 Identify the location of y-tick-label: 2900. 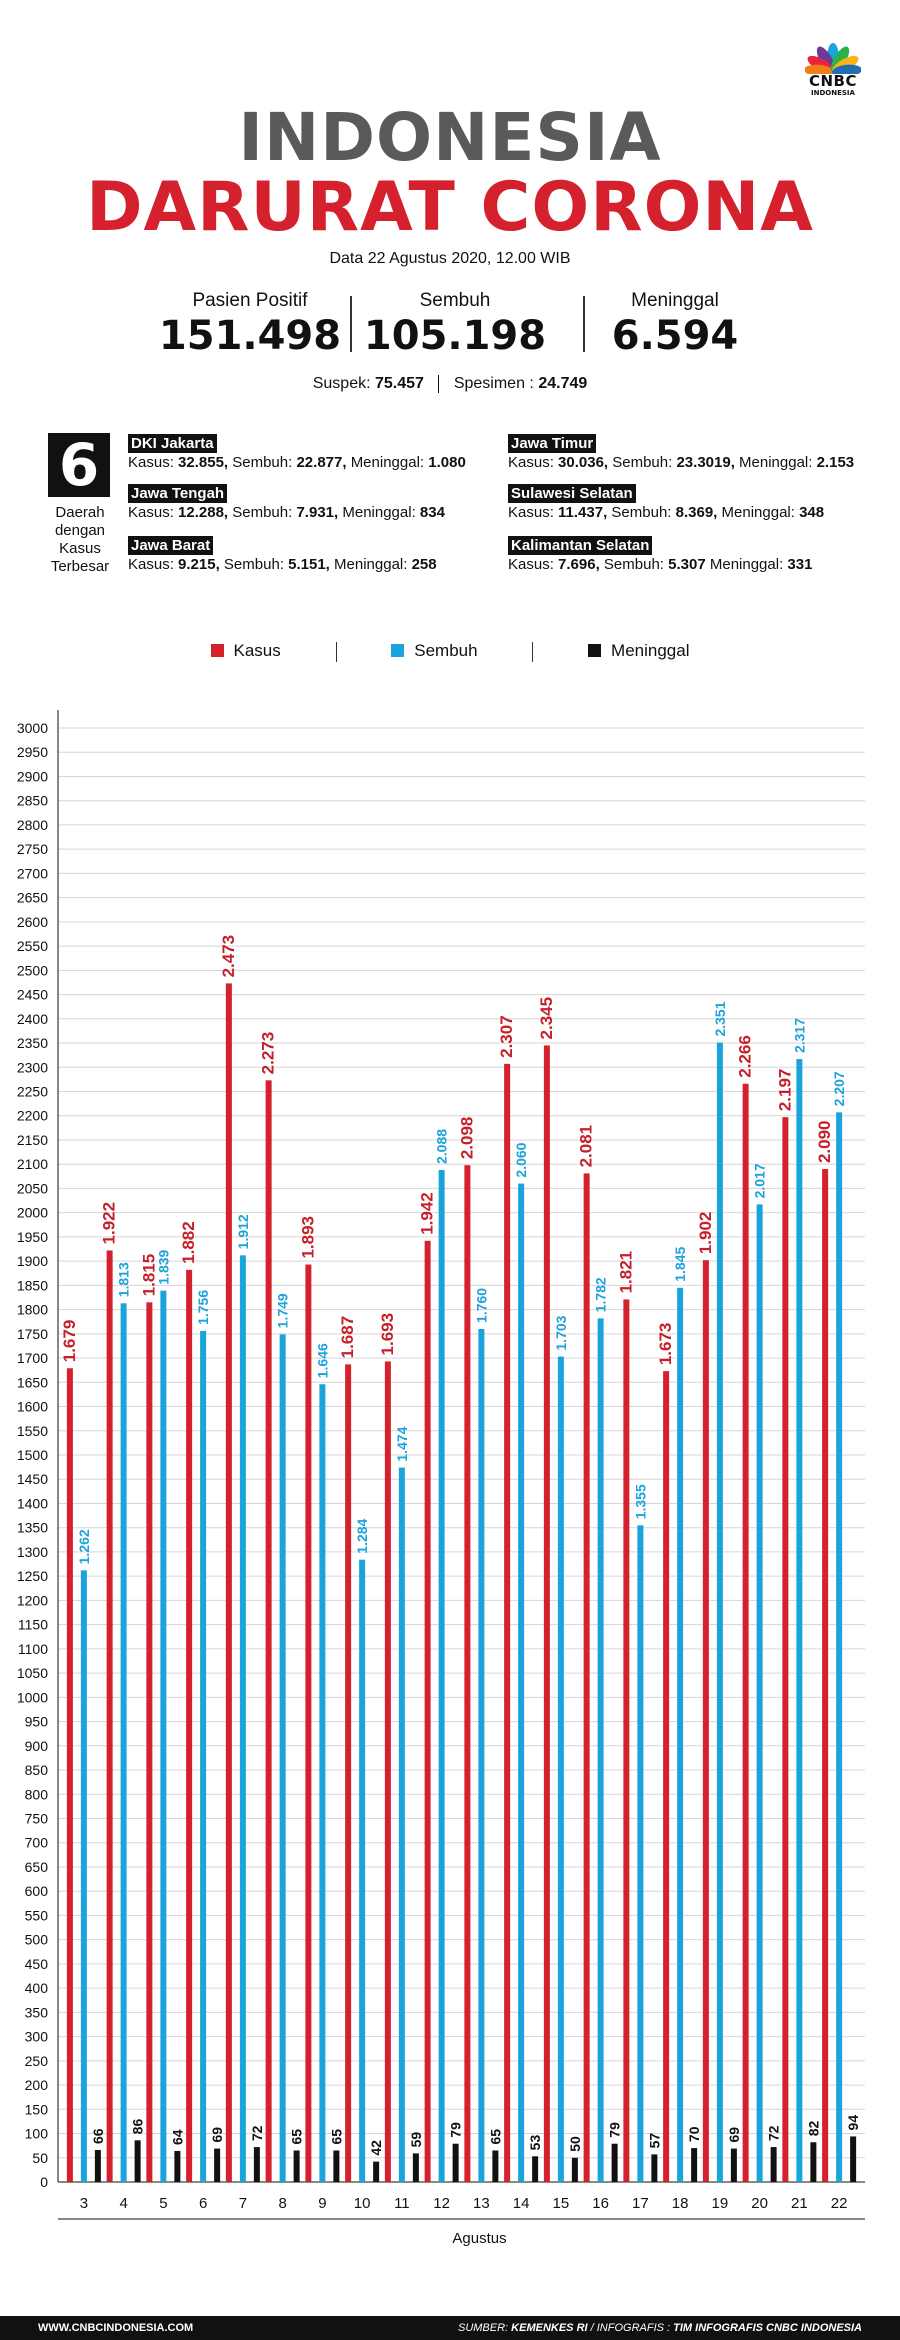
(32, 776).